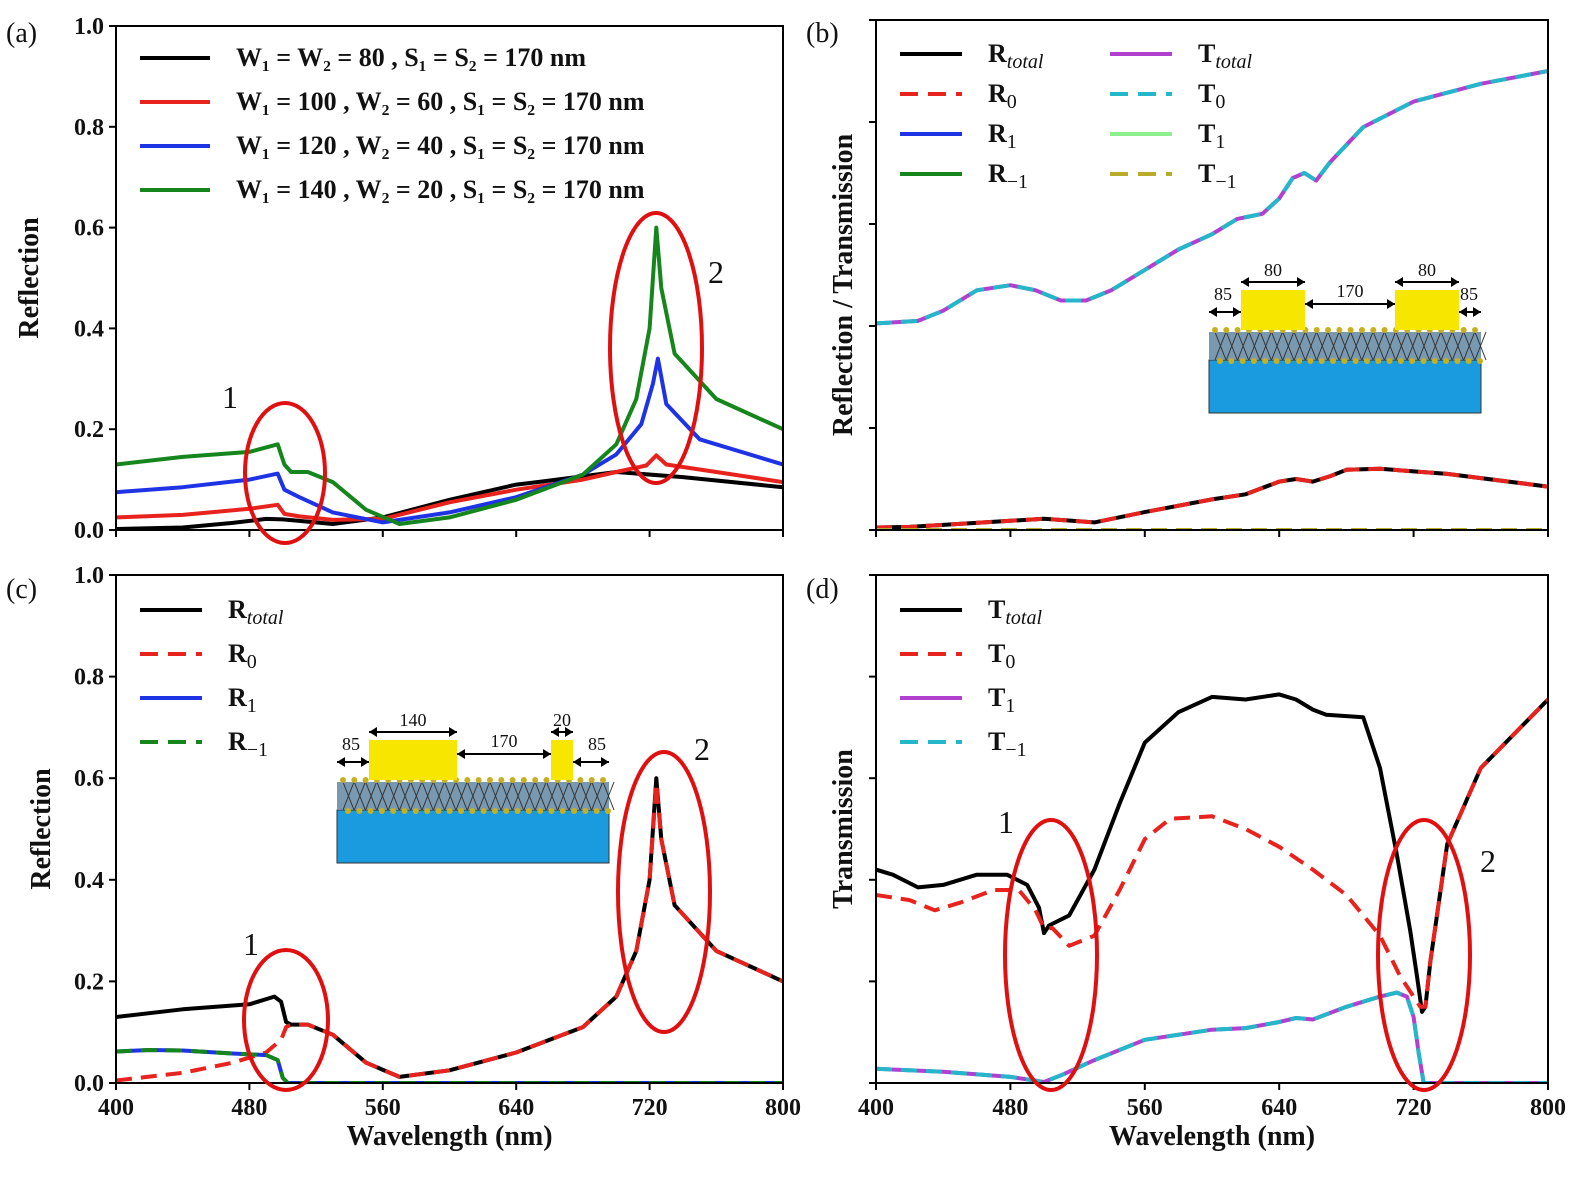 Image resolution: width=1596 pixels, height=1178 pixels. I want to click on legend-entry: R0, so click(1002, 96).